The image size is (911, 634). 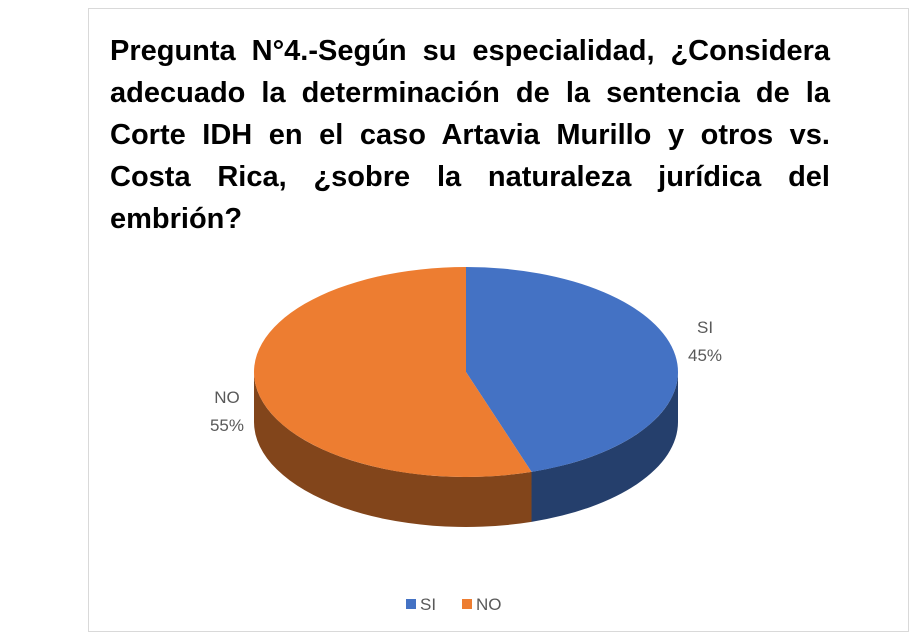 What do you see at coordinates (227, 425) in the screenshot?
I see `data-label-value: 55%` at bounding box center [227, 425].